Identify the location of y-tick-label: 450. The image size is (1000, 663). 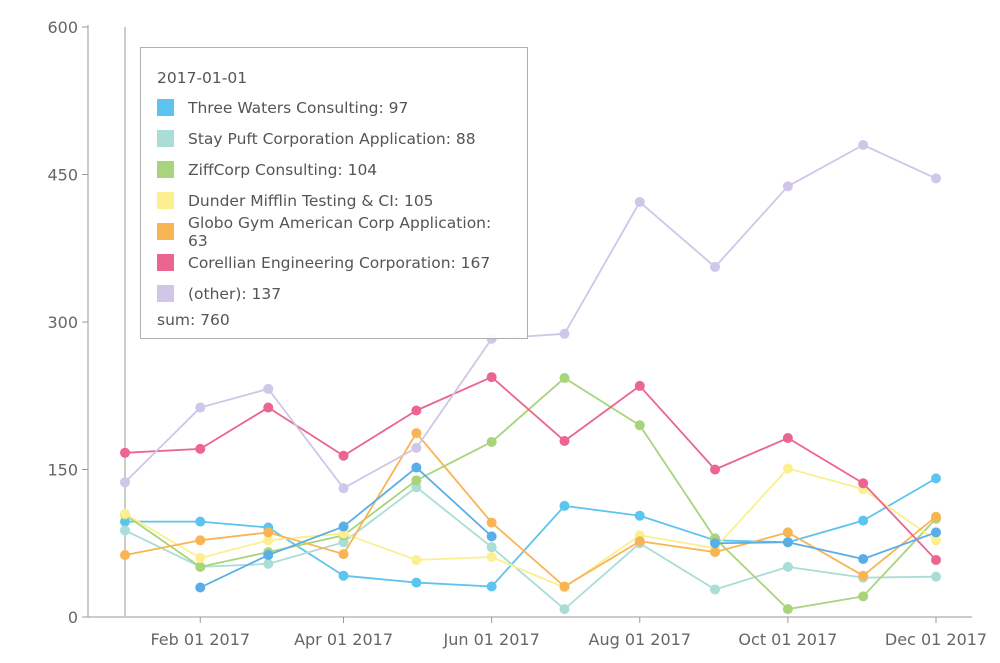
(62, 175).